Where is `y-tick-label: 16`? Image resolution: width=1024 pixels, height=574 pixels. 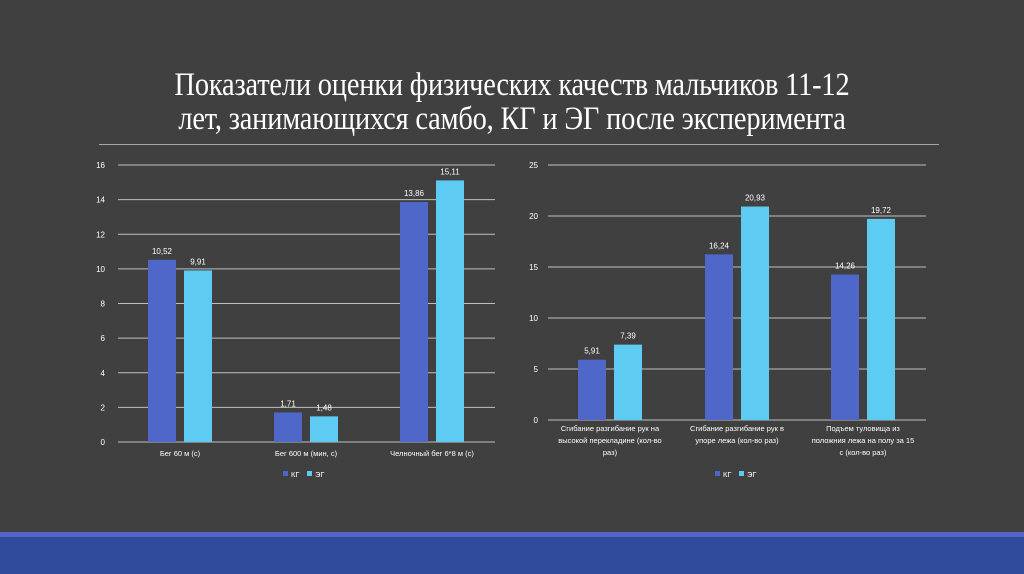 y-tick-label: 16 is located at coordinates (100, 165).